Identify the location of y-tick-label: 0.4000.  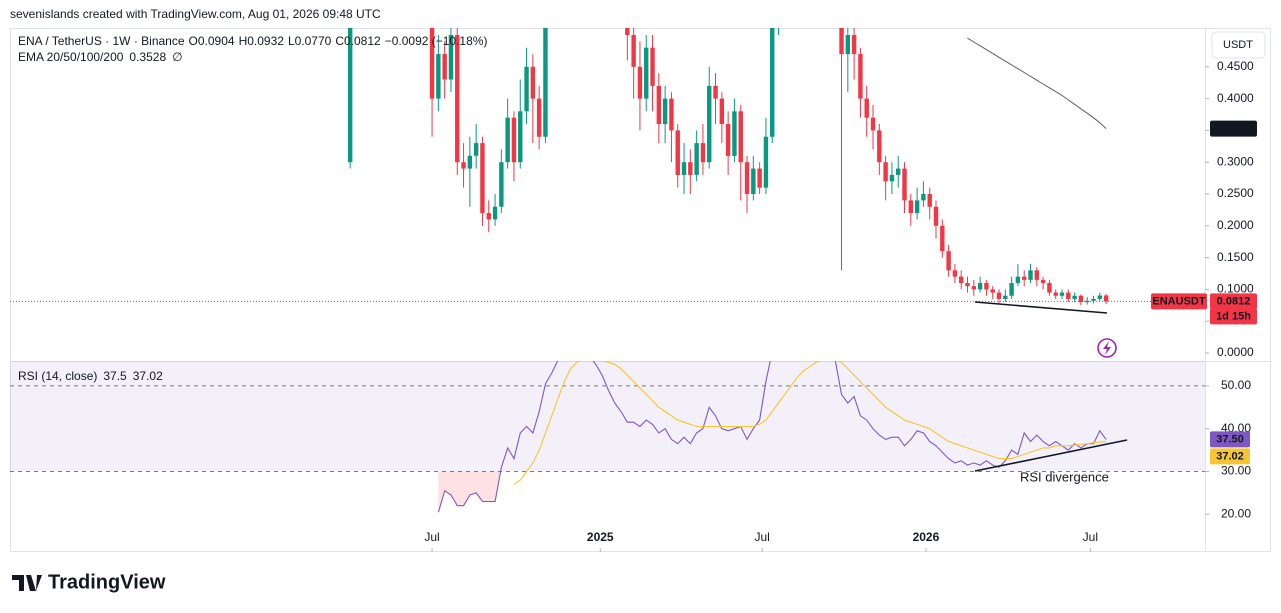
(1235, 98).